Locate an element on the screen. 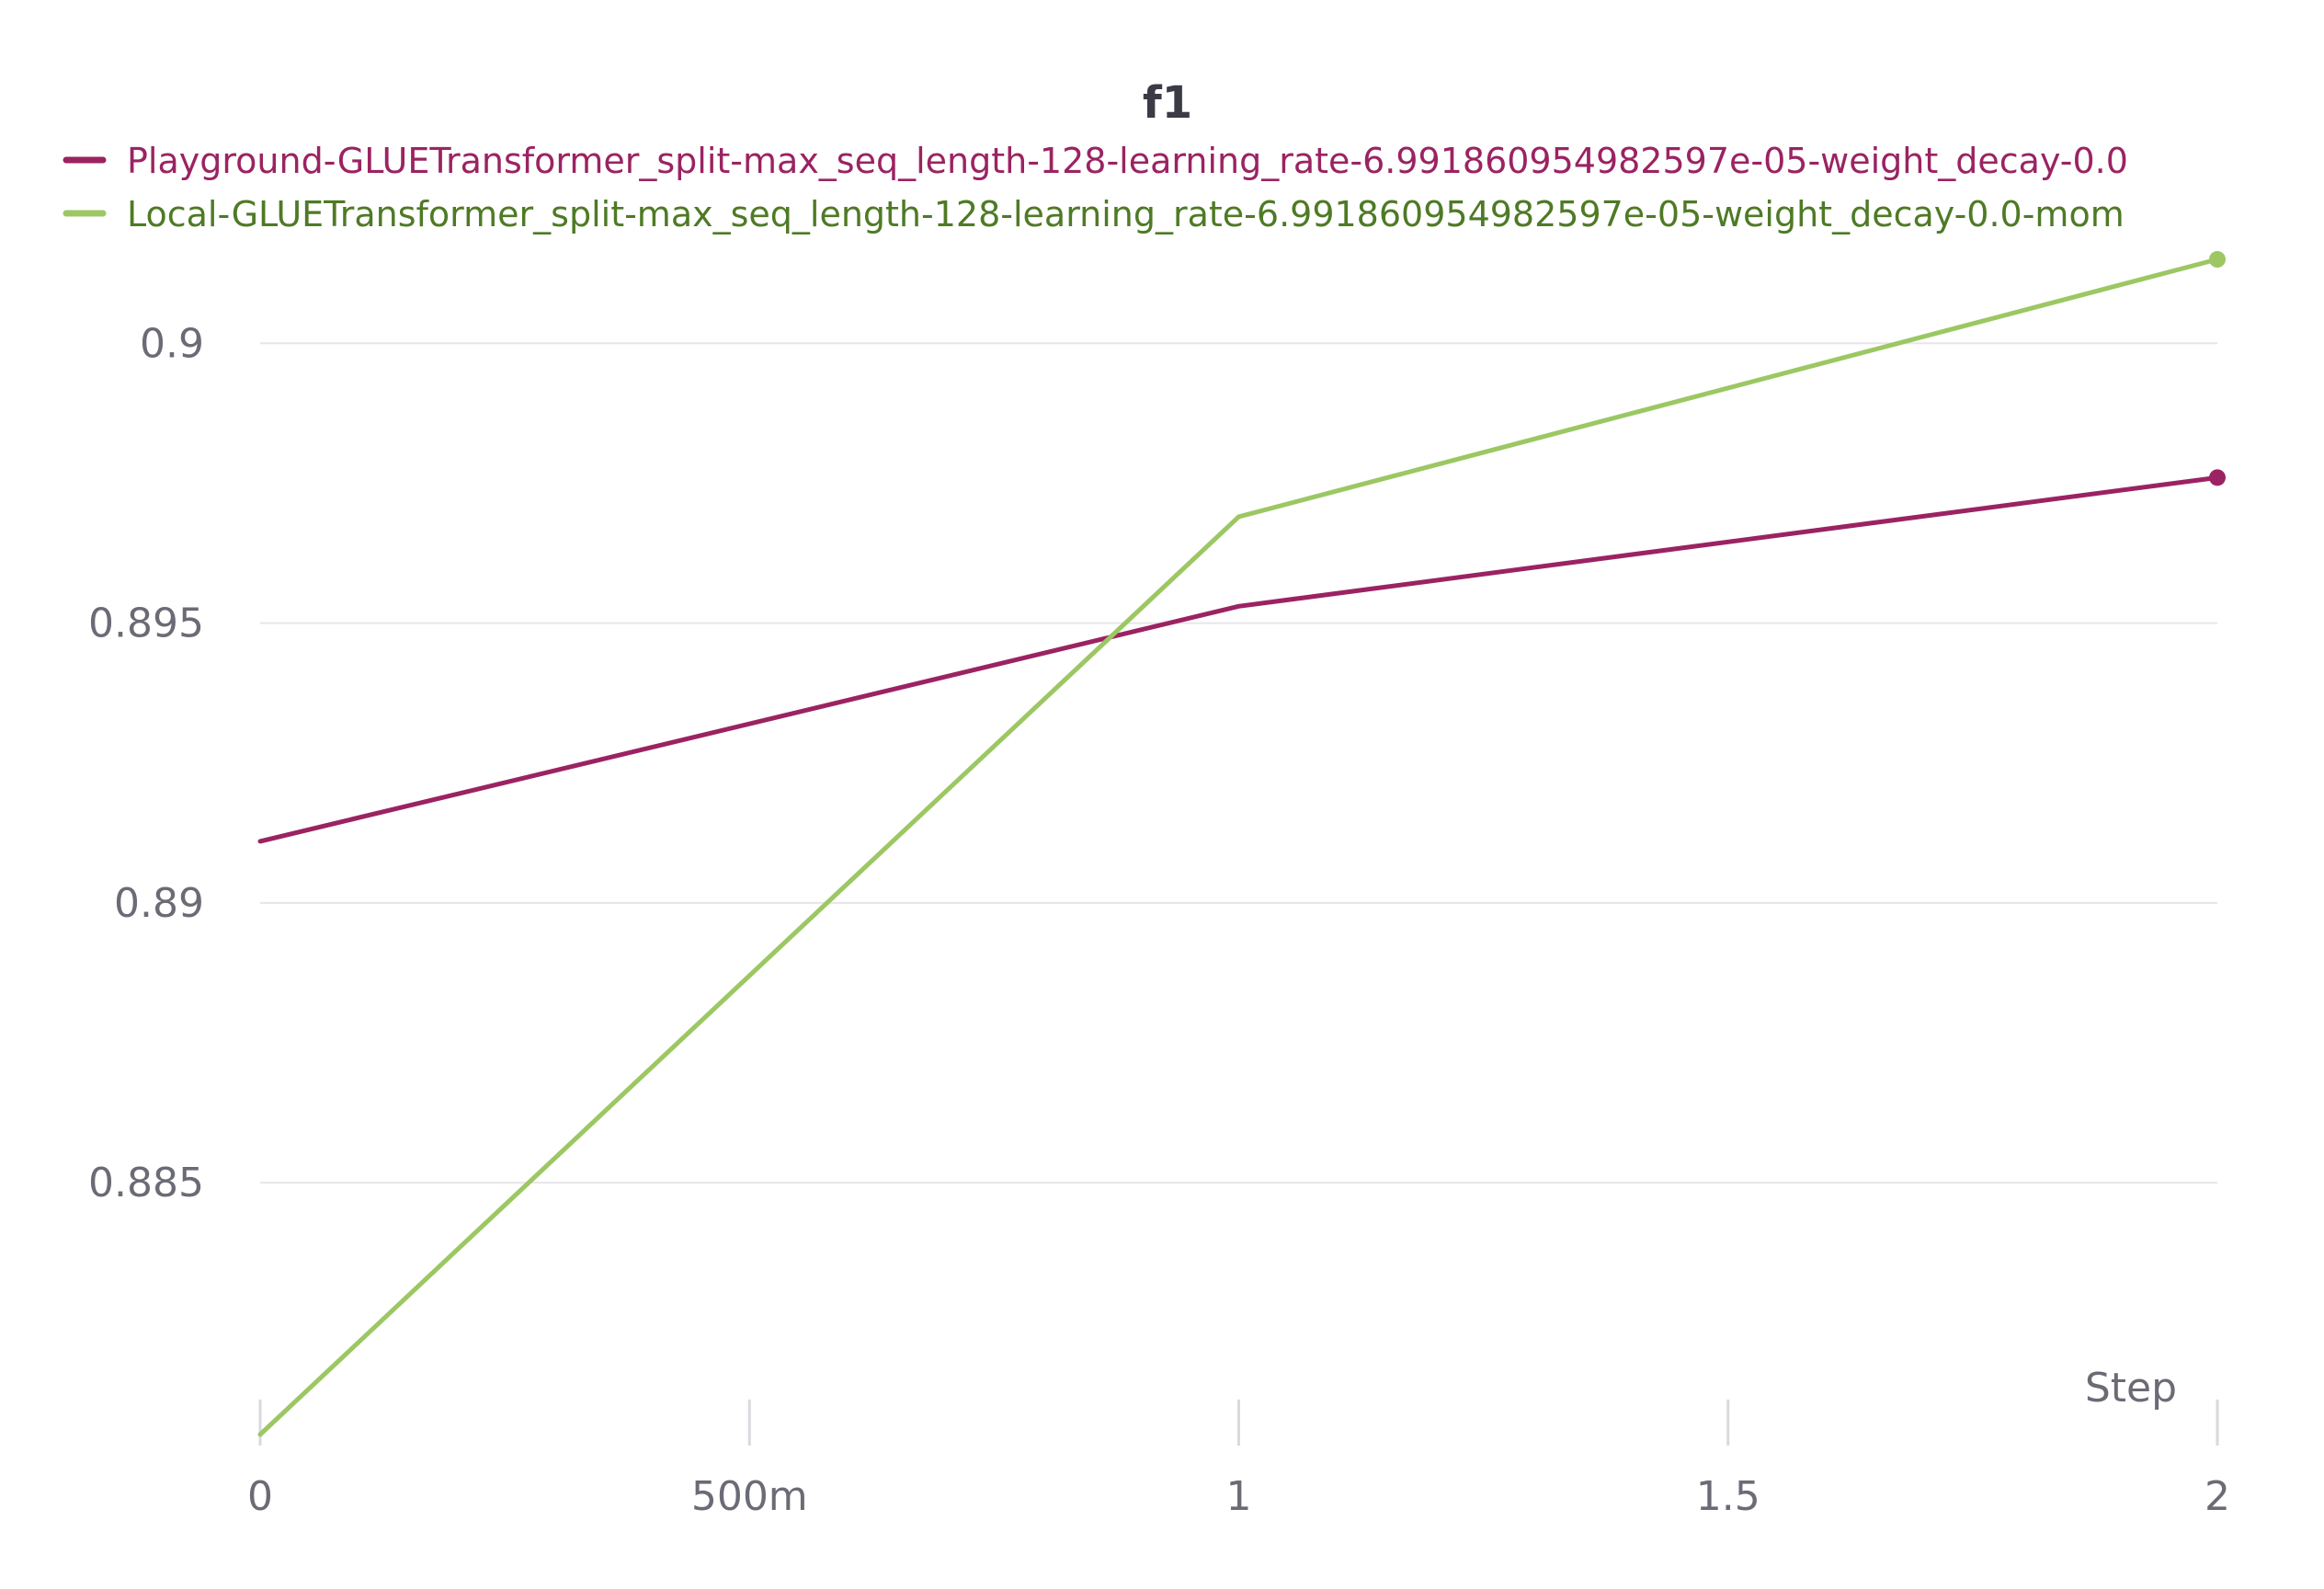  y-tick-label: 0.885 is located at coordinates (146, 1183).